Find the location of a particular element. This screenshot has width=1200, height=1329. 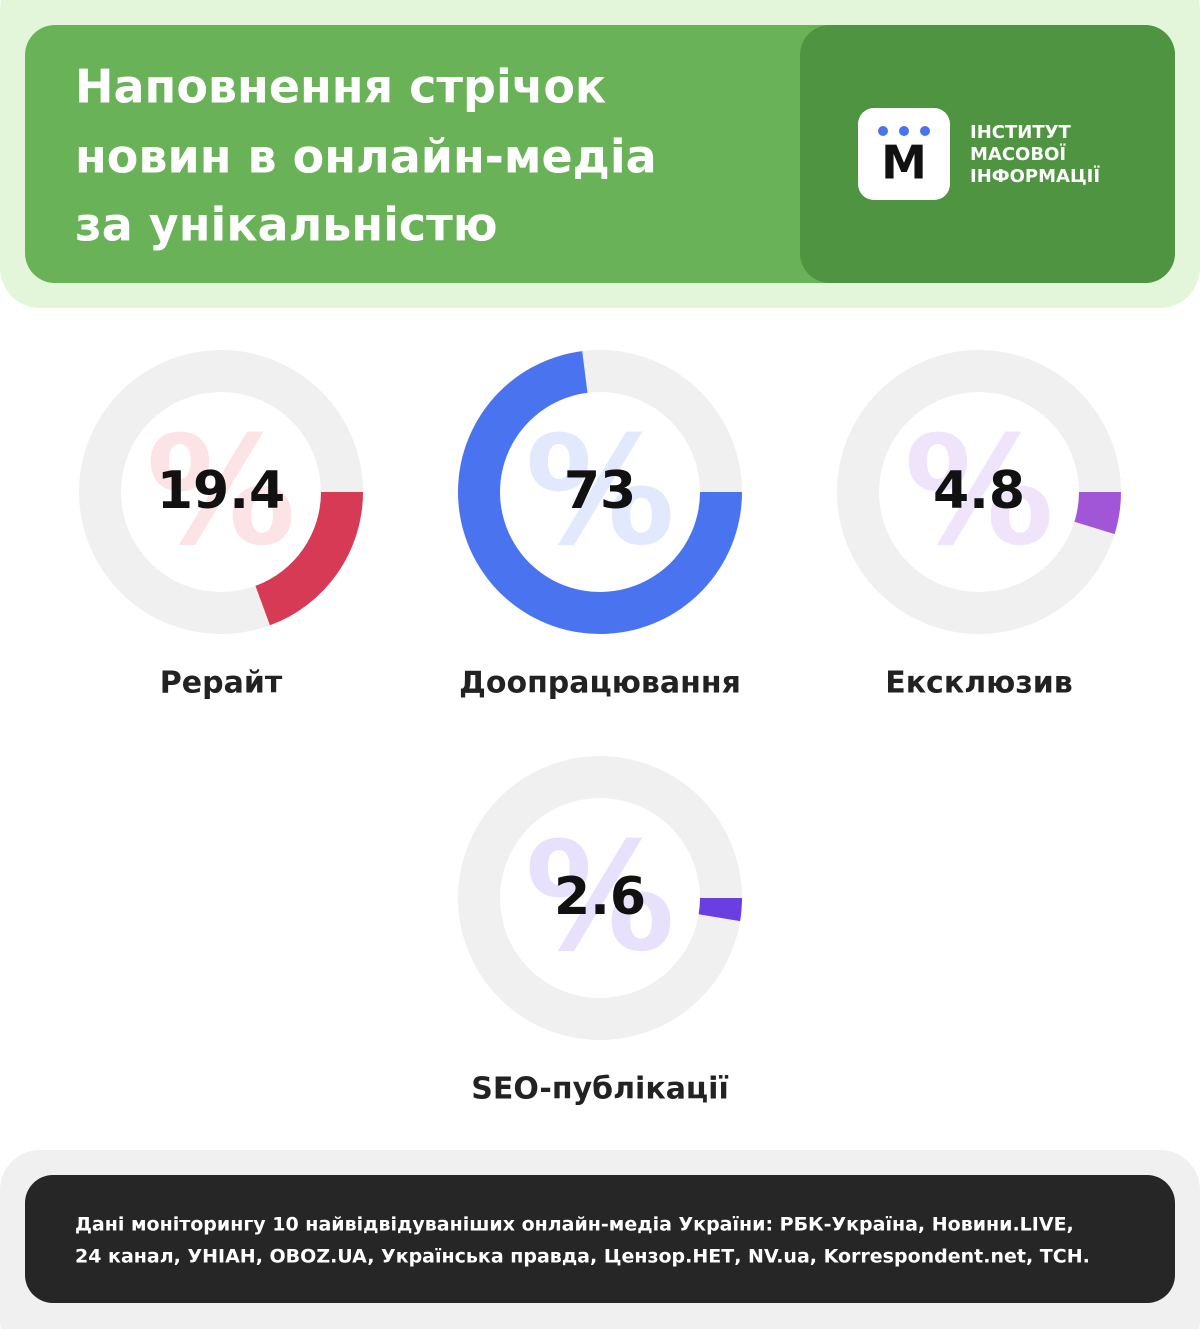

donut-label: SEO-публікації is located at coordinates (600, 1089).